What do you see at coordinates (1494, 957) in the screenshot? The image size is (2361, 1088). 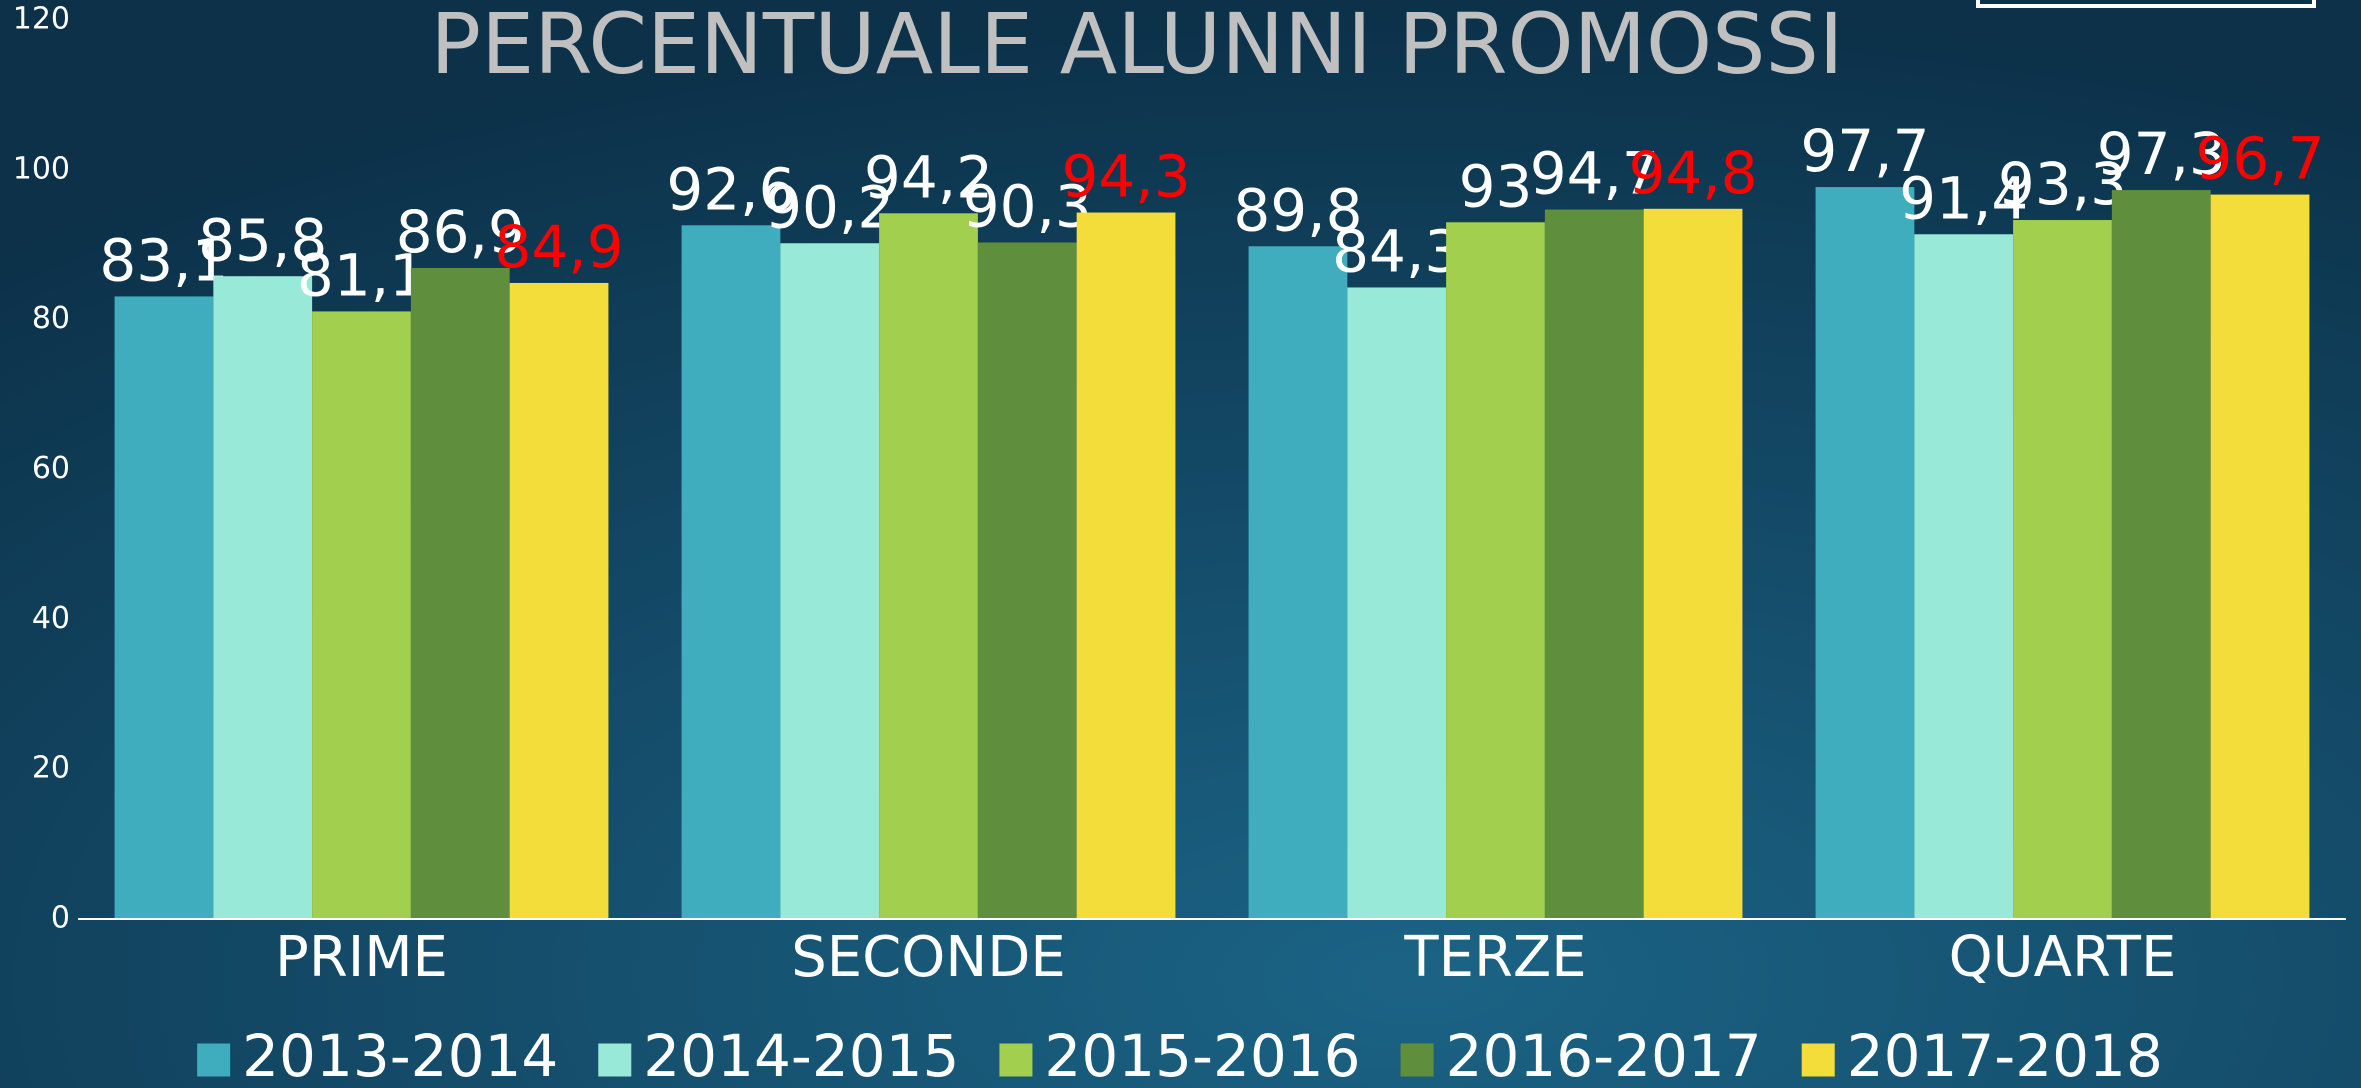 I see `x-tick-label: TERZE` at bounding box center [1494, 957].